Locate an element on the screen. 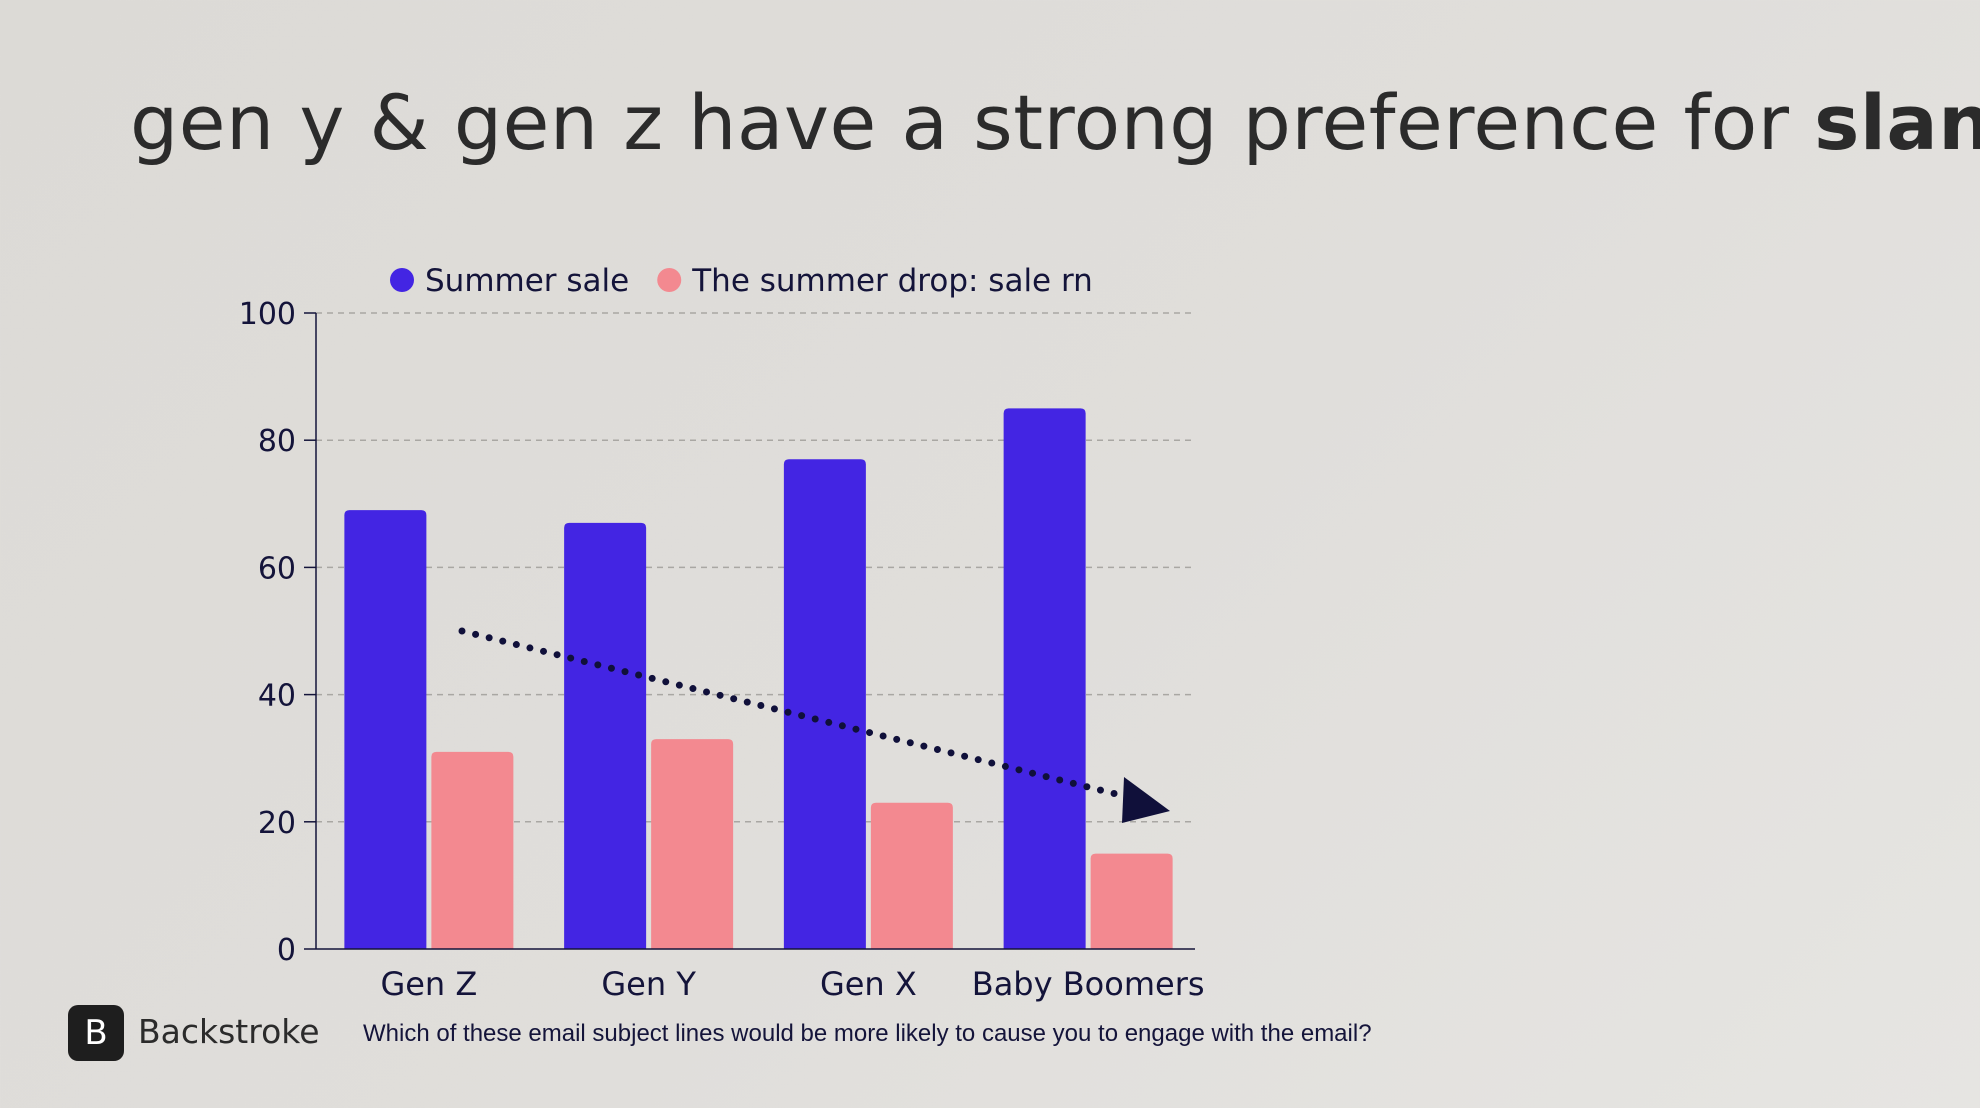  x-tick-label: Gen Z is located at coordinates (428, 984).